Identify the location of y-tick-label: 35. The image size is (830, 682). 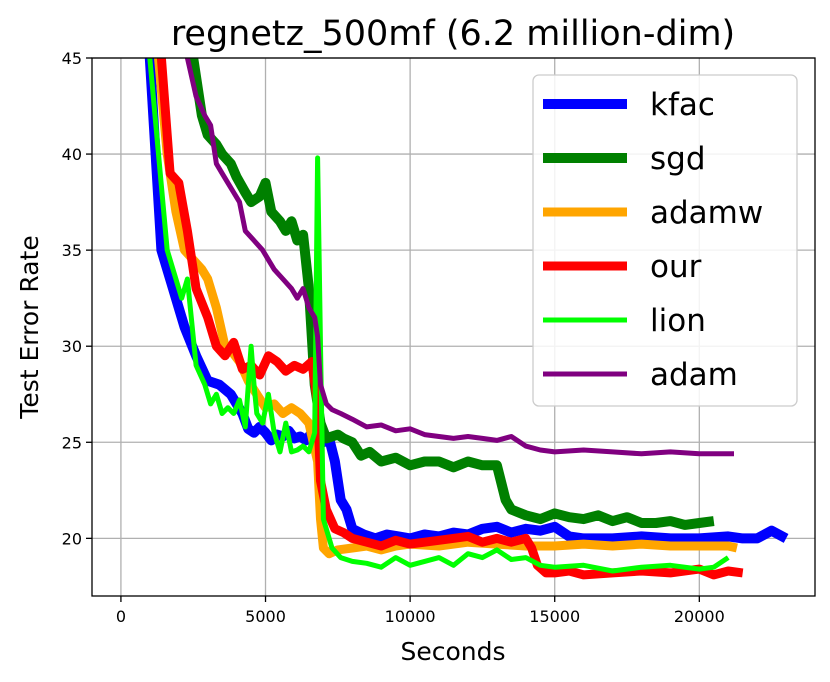
(72, 250).